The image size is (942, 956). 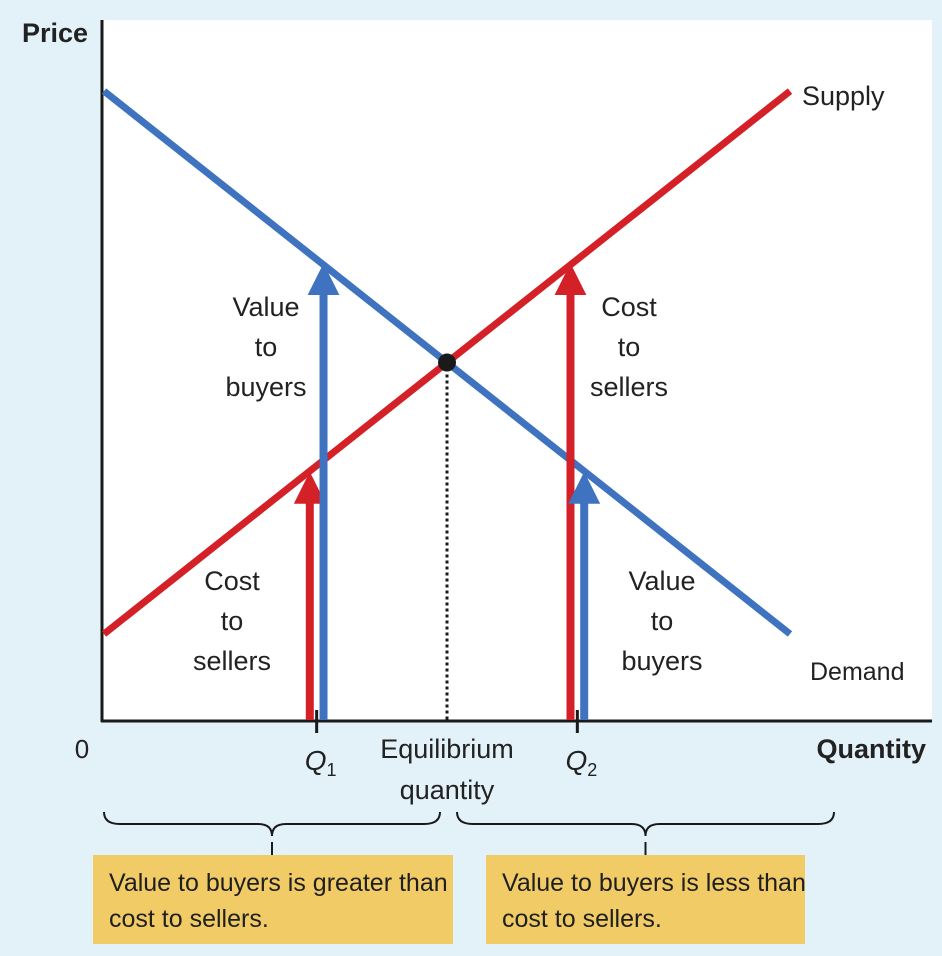 I want to click on q2-label-letter: Q, so click(x=576, y=760).